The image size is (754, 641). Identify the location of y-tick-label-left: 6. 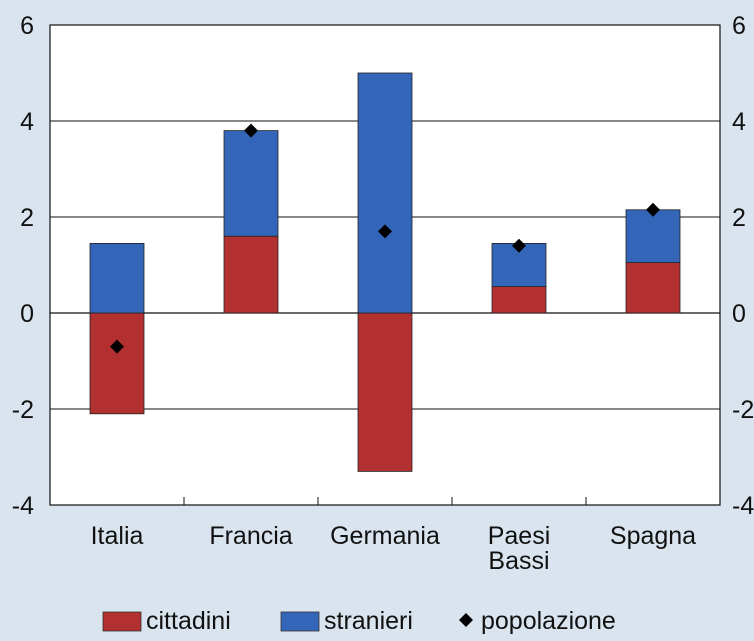
(27, 26).